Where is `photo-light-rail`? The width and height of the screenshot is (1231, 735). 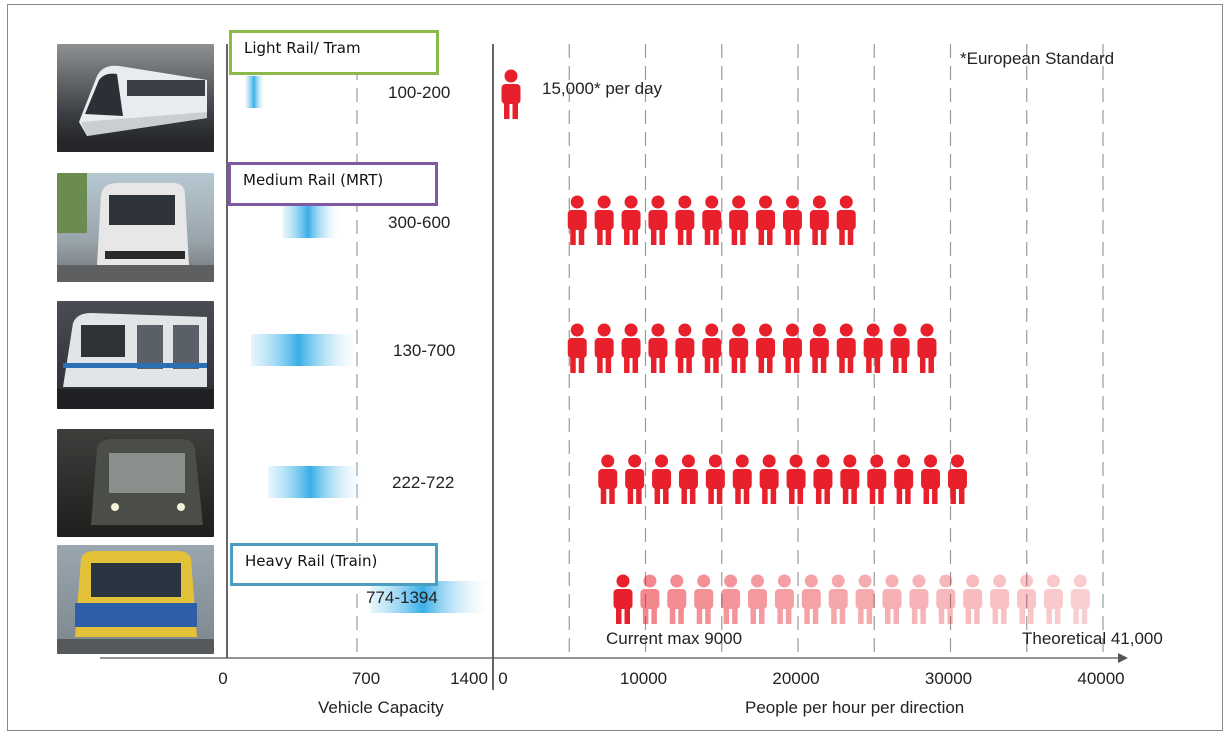 photo-light-rail is located at coordinates (135, 98).